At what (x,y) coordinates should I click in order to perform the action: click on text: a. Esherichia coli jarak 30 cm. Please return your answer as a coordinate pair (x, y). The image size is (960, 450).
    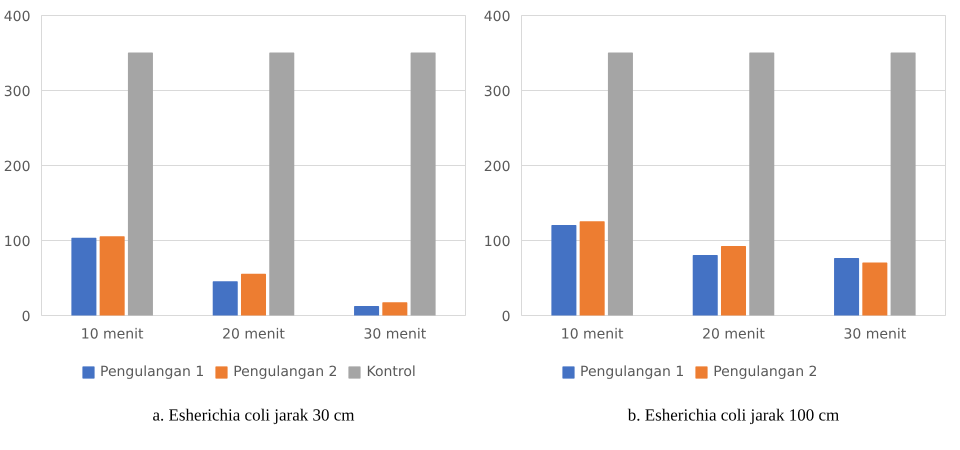
    Looking at the image, I should click on (253, 415).